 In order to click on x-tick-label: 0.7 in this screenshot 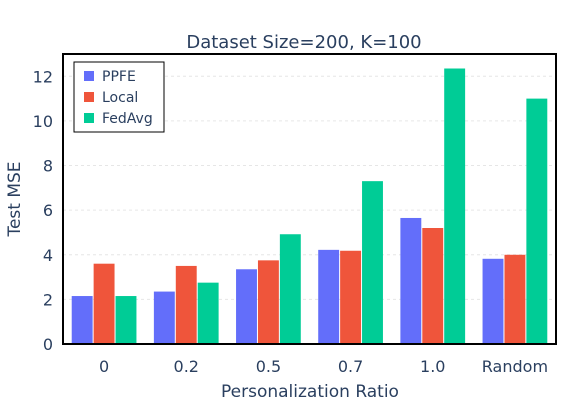, I will do `click(350, 366)`.